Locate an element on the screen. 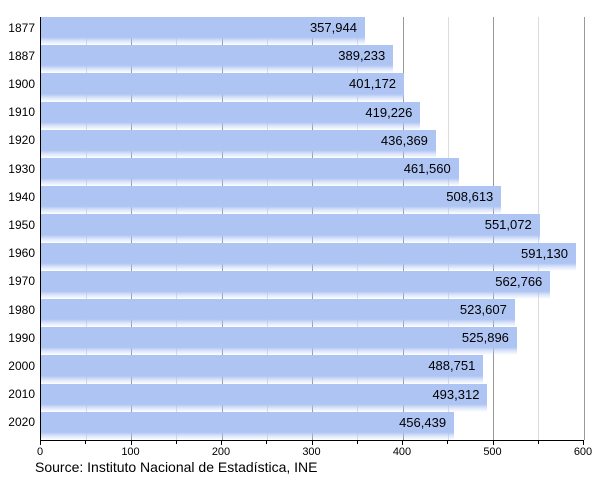  bar-value-label: 591,130 is located at coordinates (544, 253).